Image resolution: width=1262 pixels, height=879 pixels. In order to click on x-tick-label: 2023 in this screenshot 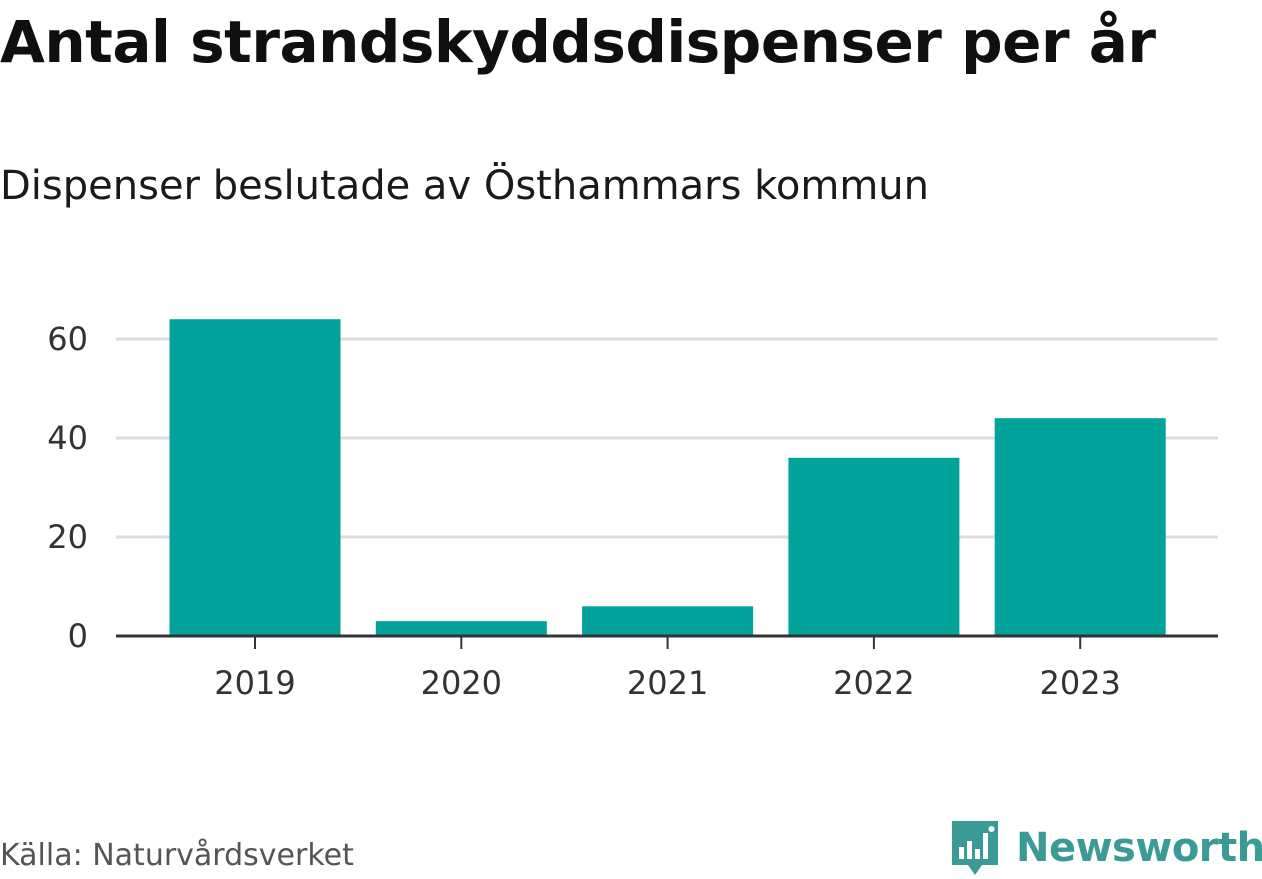, I will do `click(1079, 683)`.